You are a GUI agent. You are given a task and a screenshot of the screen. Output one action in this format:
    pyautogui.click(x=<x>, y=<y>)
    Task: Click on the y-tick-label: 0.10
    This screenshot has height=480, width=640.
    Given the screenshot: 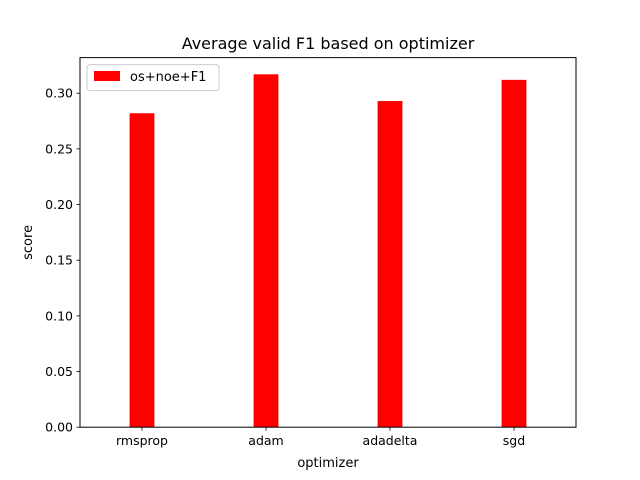 What is the action you would take?
    pyautogui.click(x=59, y=315)
    